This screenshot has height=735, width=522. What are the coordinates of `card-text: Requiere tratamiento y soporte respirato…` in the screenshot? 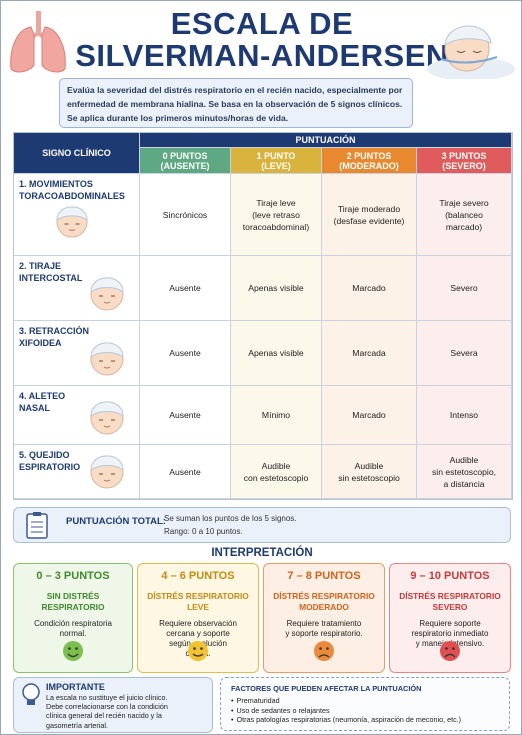 It's located at (324, 628).